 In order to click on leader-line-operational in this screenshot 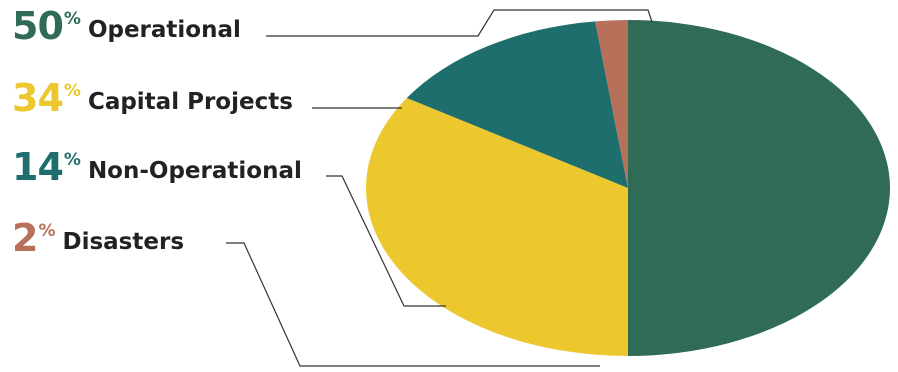, I will do `click(459, 23)`.